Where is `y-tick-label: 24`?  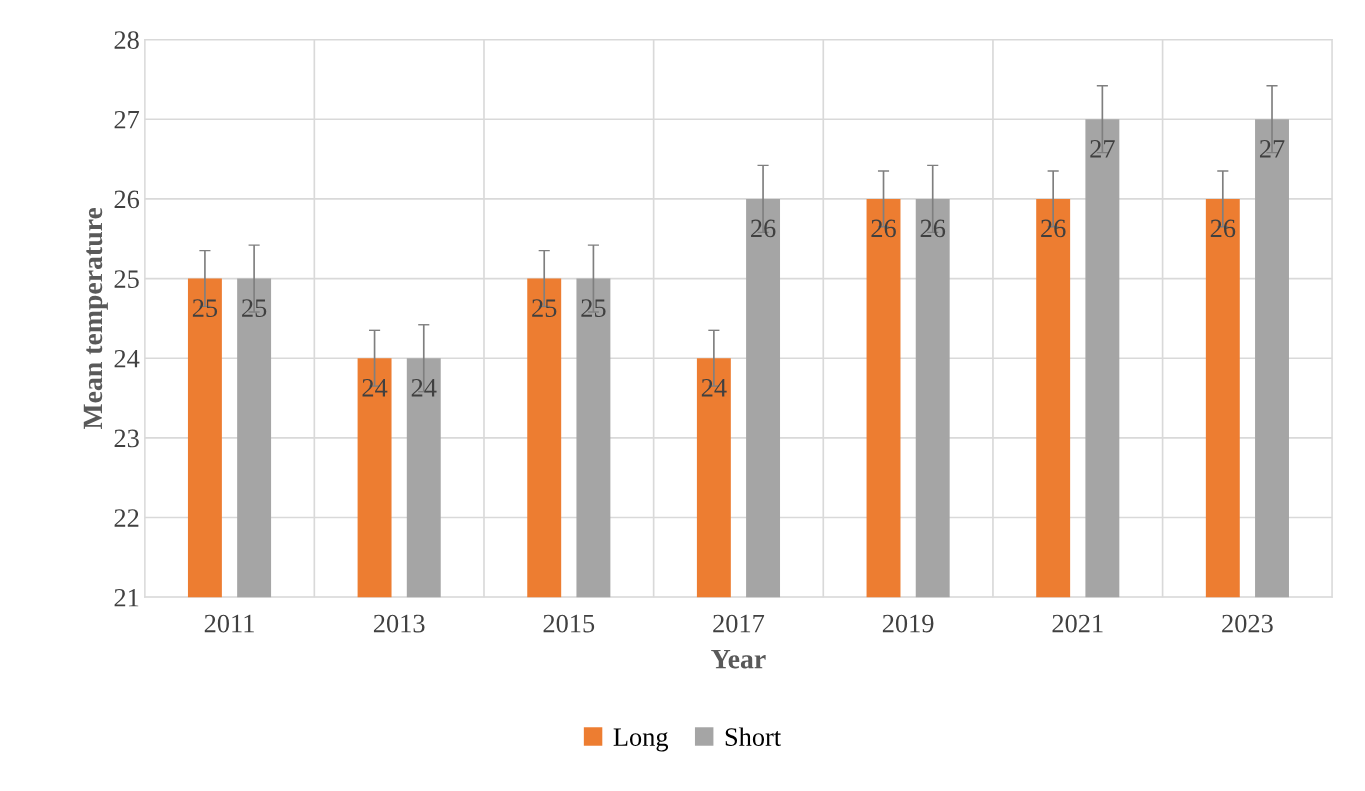 y-tick-label: 24 is located at coordinates (127, 358).